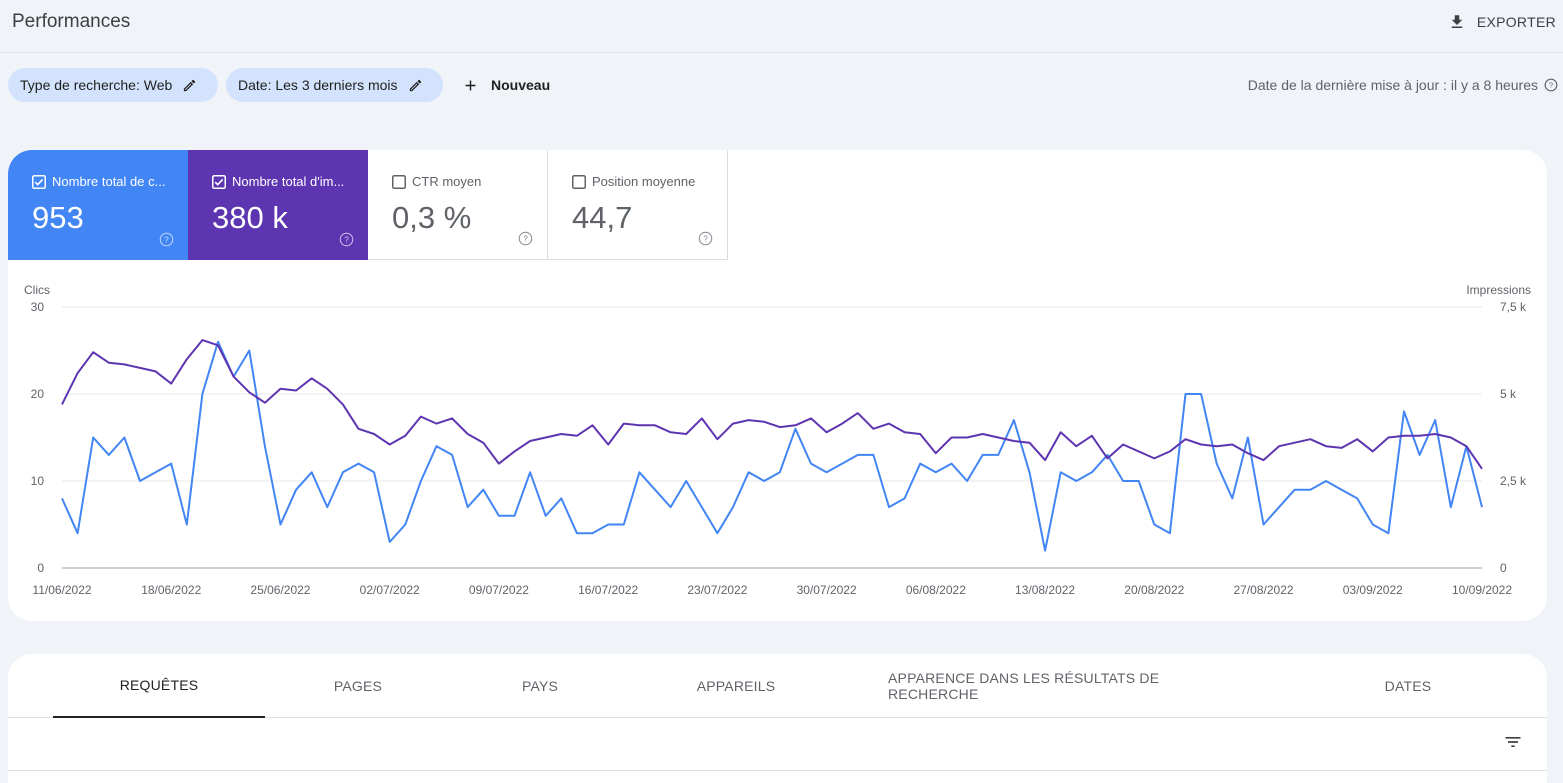  What do you see at coordinates (38, 481) in the screenshot?
I see `y-tick-label: 10` at bounding box center [38, 481].